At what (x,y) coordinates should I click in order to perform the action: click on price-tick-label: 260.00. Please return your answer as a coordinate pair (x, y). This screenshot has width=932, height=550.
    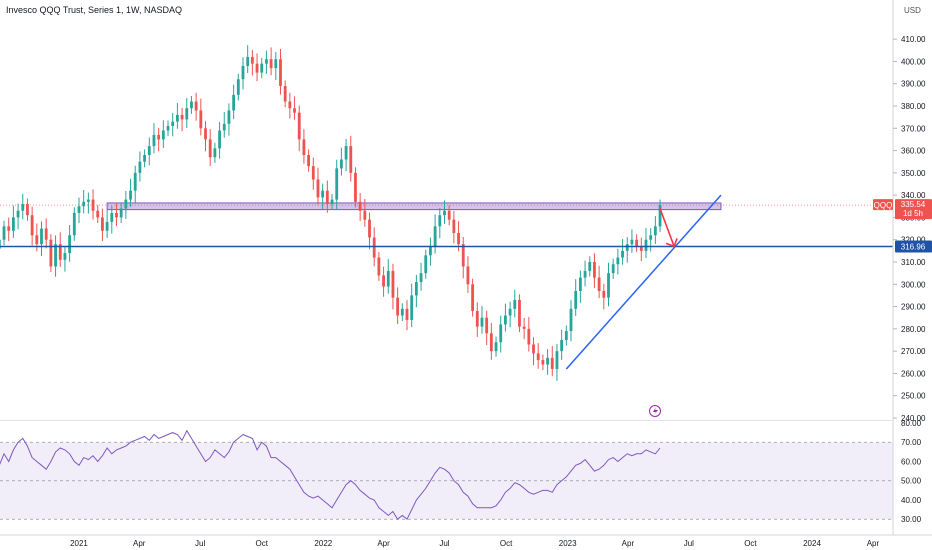
    Looking at the image, I should click on (913, 373).